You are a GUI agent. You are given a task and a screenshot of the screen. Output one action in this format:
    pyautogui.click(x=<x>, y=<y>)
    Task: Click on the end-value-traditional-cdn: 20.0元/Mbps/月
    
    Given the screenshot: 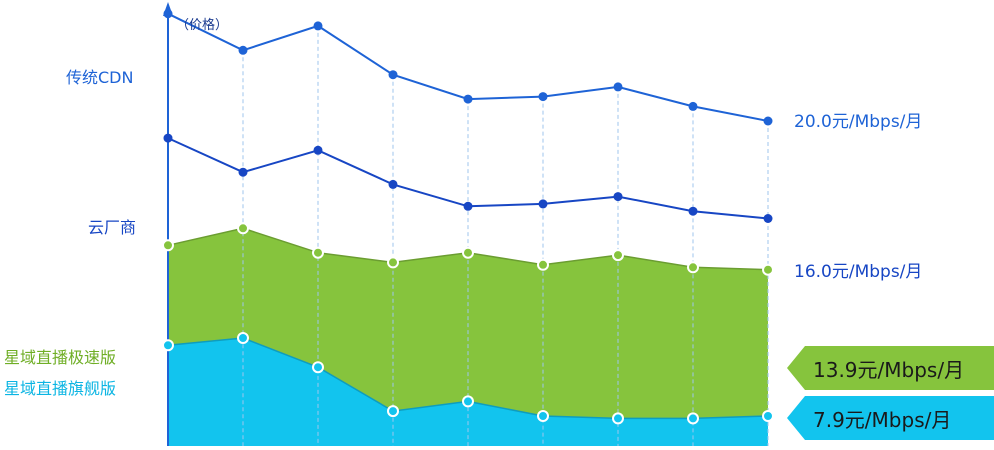 What is the action you would take?
    pyautogui.click(x=858, y=122)
    